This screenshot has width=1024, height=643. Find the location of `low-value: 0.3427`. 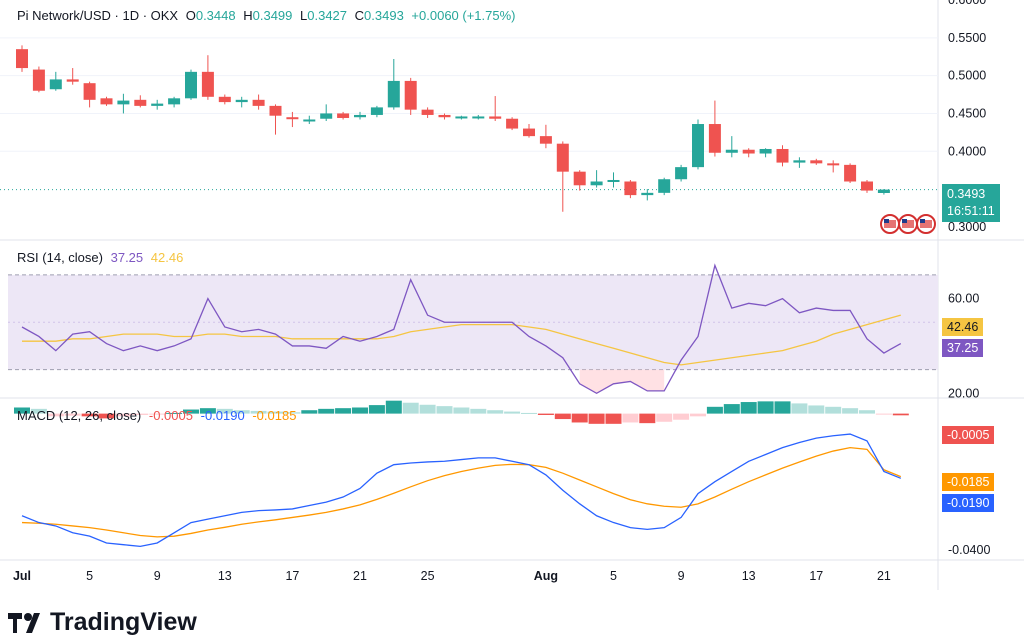

low-value: 0.3427 is located at coordinates (327, 15).